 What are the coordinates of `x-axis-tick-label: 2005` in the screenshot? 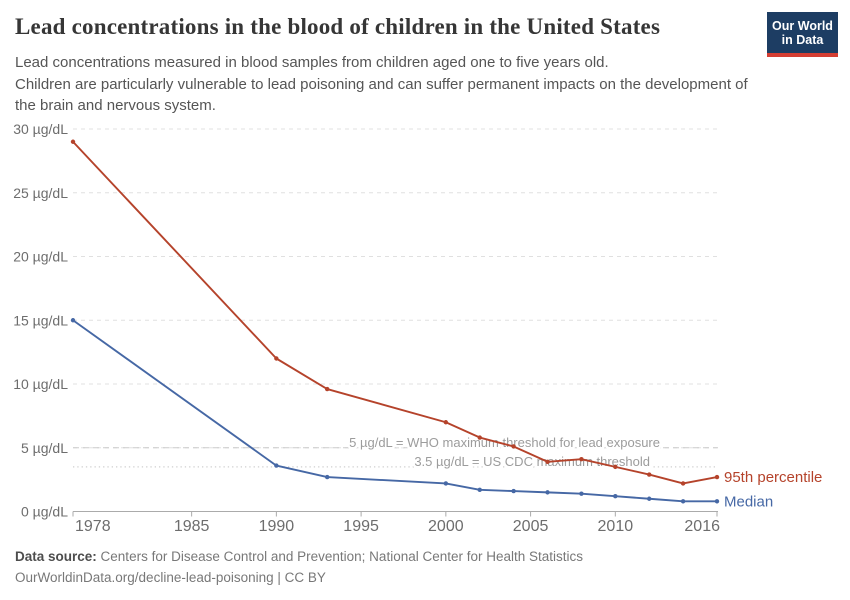 It's located at (531, 526).